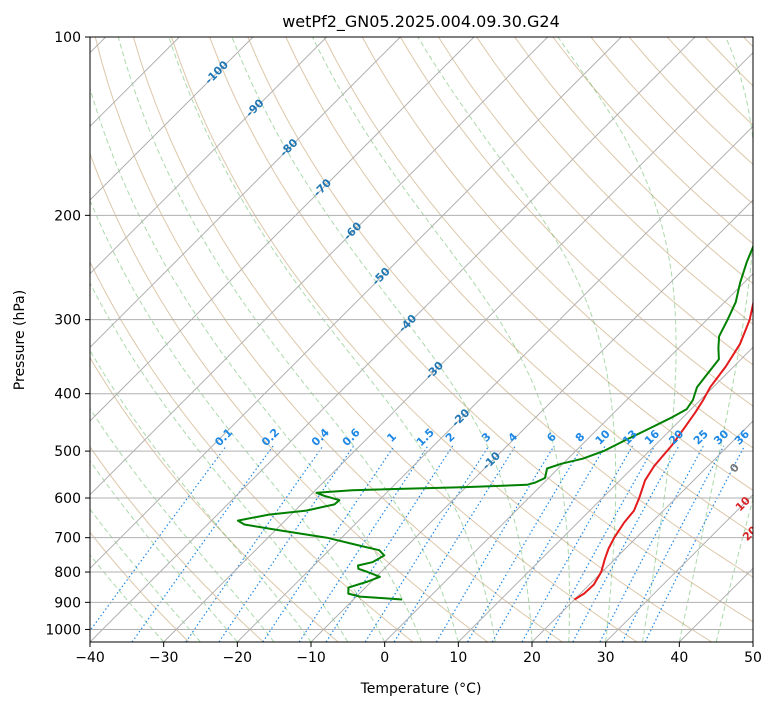 This screenshot has height=708, width=775. I want to click on y-tick-label: 300, so click(67, 321).